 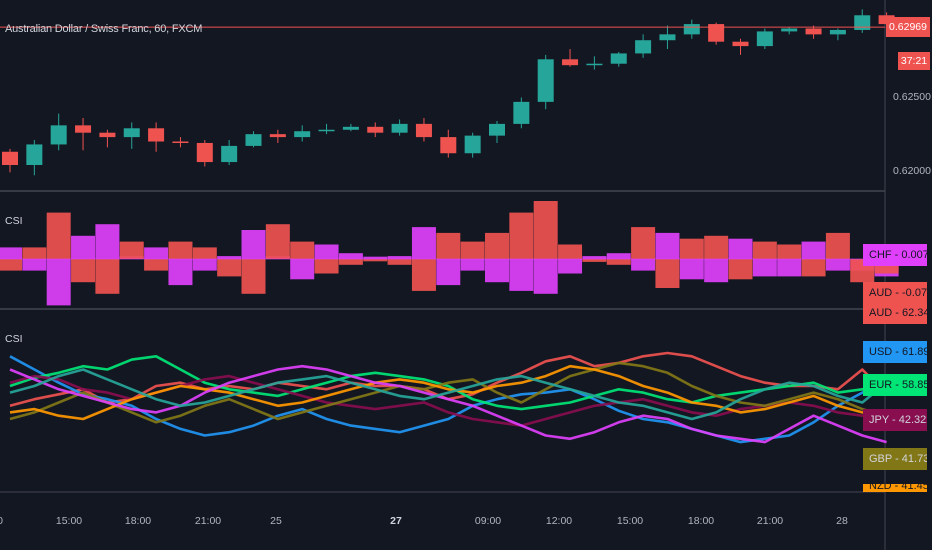 I want to click on strength-tag-gbp: GBP - 41.73513, so click(x=895, y=459).